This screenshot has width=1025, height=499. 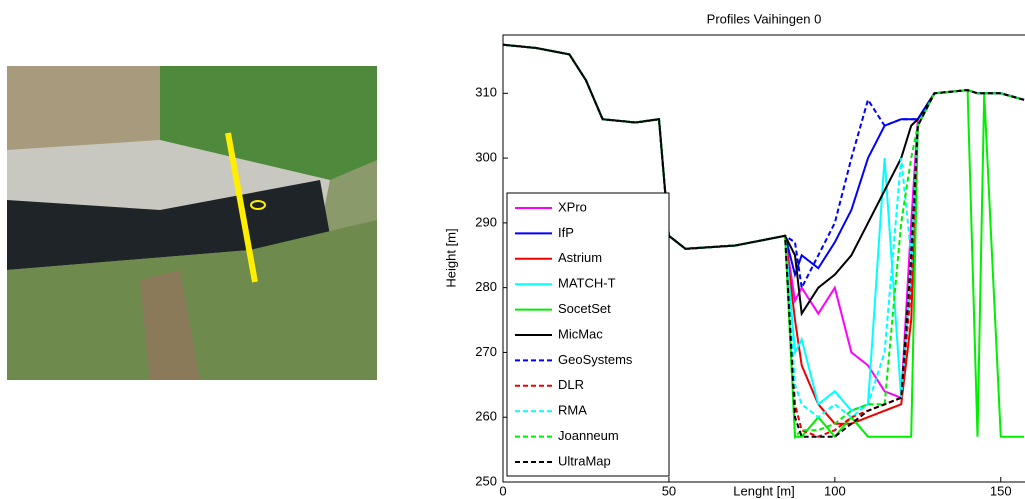 What do you see at coordinates (502, 490) in the screenshot?
I see `x-tick-label: 0` at bounding box center [502, 490].